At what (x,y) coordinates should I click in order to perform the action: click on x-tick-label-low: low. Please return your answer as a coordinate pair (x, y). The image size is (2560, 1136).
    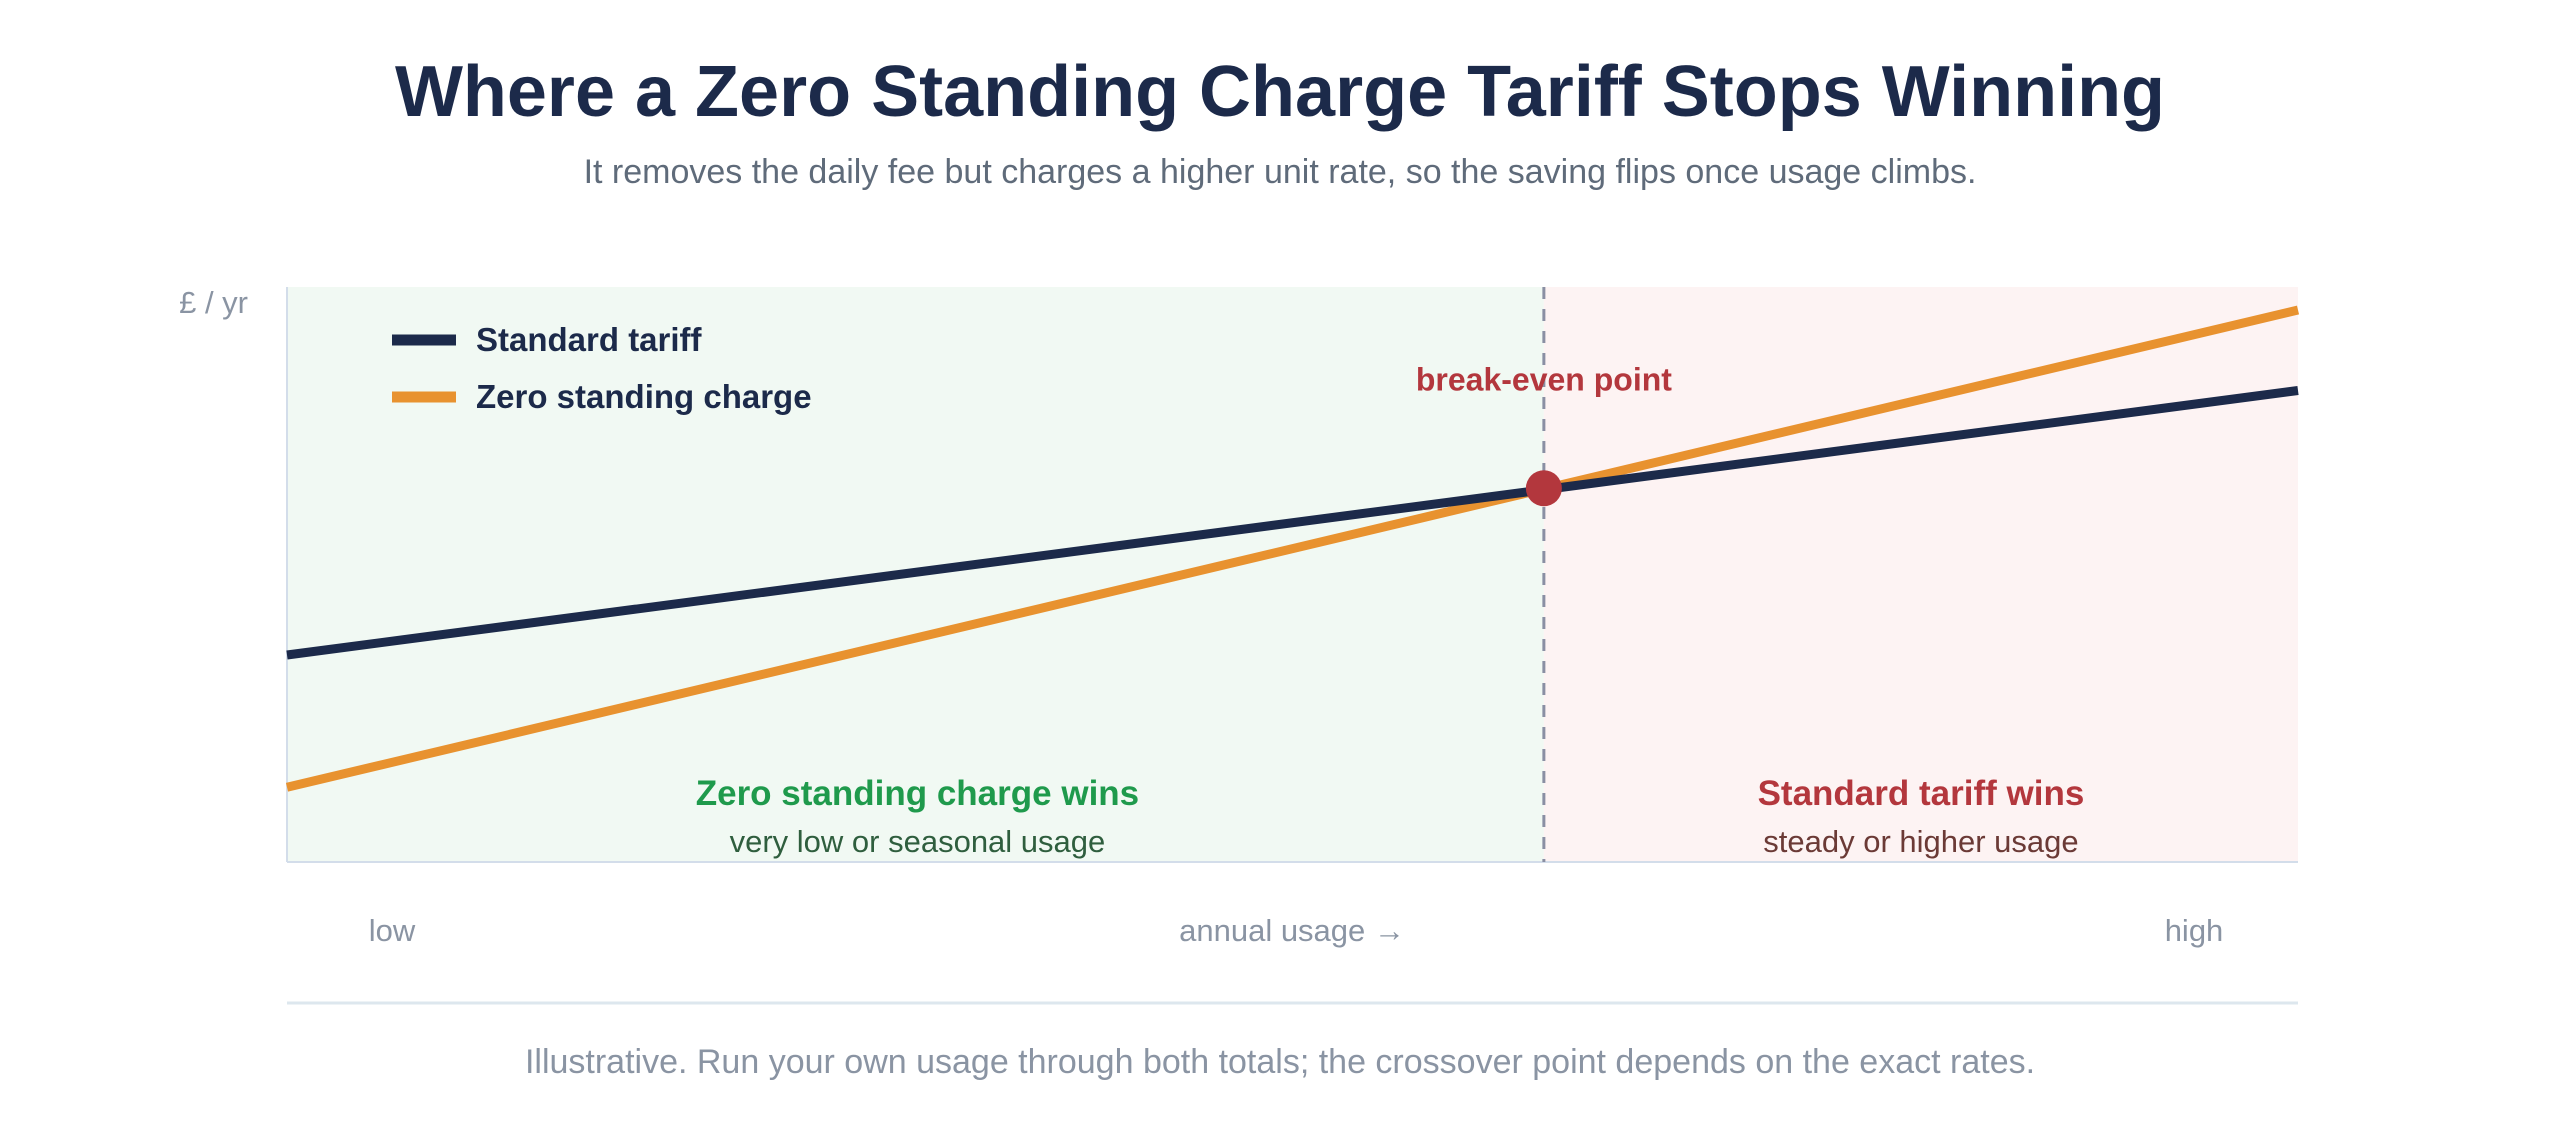
    Looking at the image, I should click on (392, 930).